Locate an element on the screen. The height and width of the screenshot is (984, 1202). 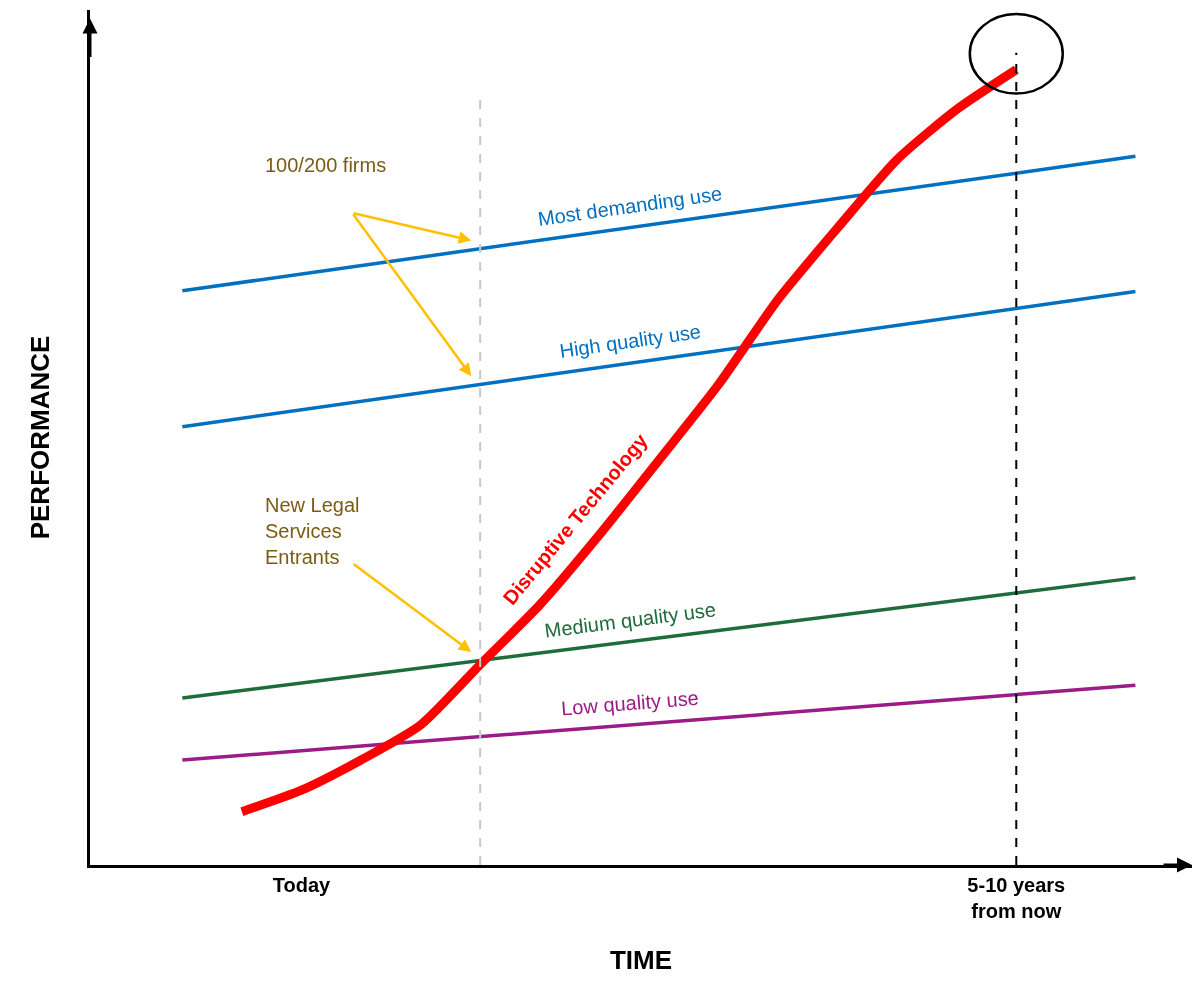
annotation: New Legal Services Entrants is located at coordinates (312, 531).